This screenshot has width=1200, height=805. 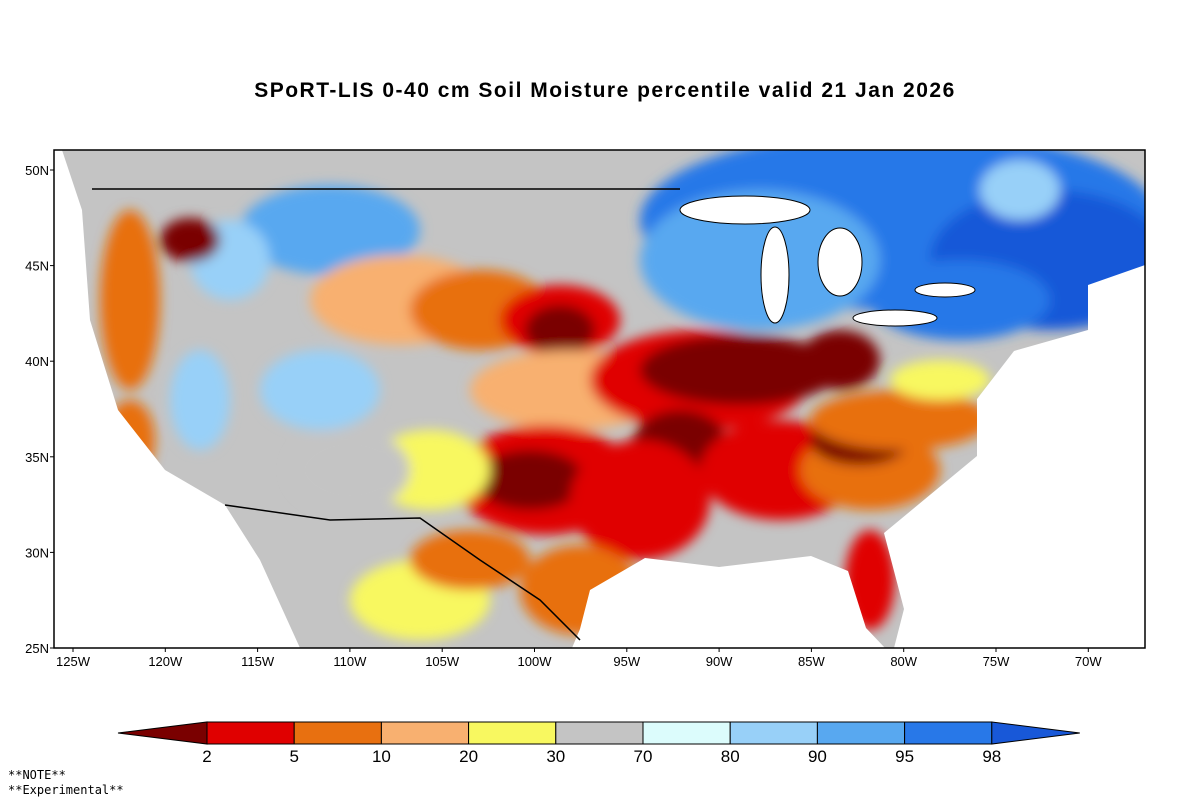 What do you see at coordinates (728, 602) in the screenshot?
I see `gulf-of-mexico` at bounding box center [728, 602].